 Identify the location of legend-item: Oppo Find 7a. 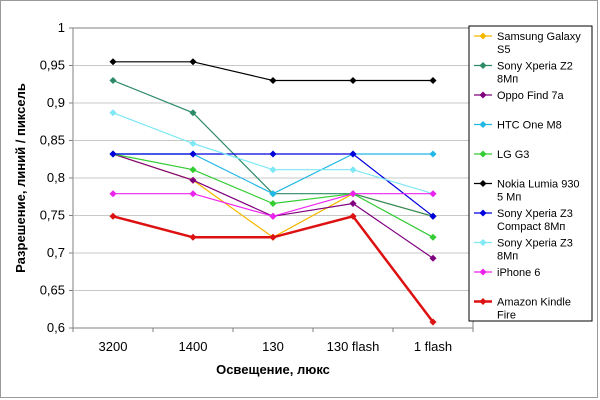
(519, 96).